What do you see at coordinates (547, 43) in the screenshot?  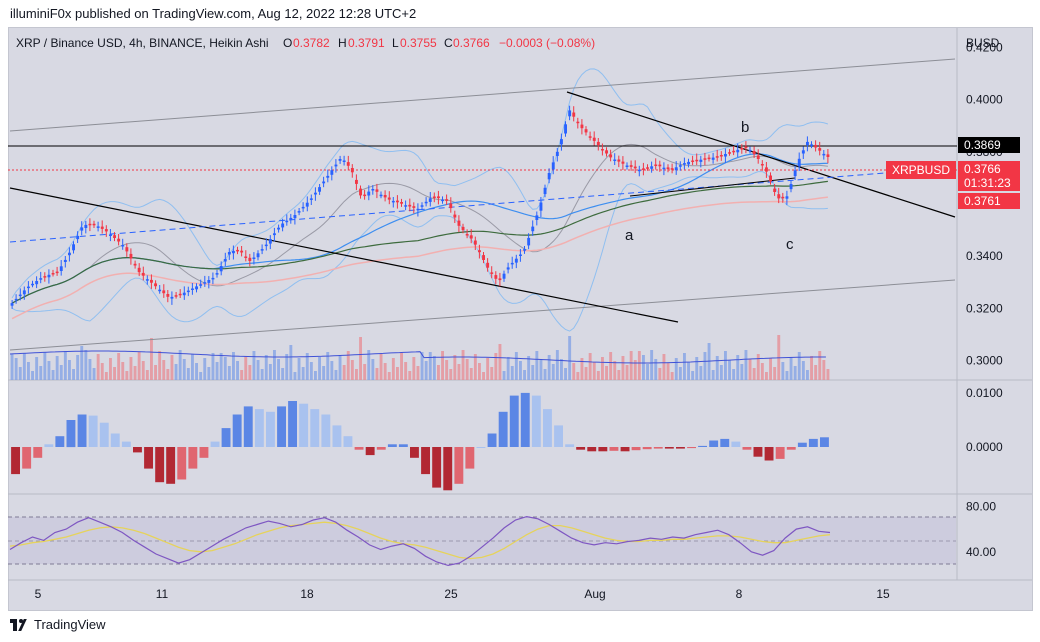 I see `ohlc-change: −0.0003 (−0.08%)` at bounding box center [547, 43].